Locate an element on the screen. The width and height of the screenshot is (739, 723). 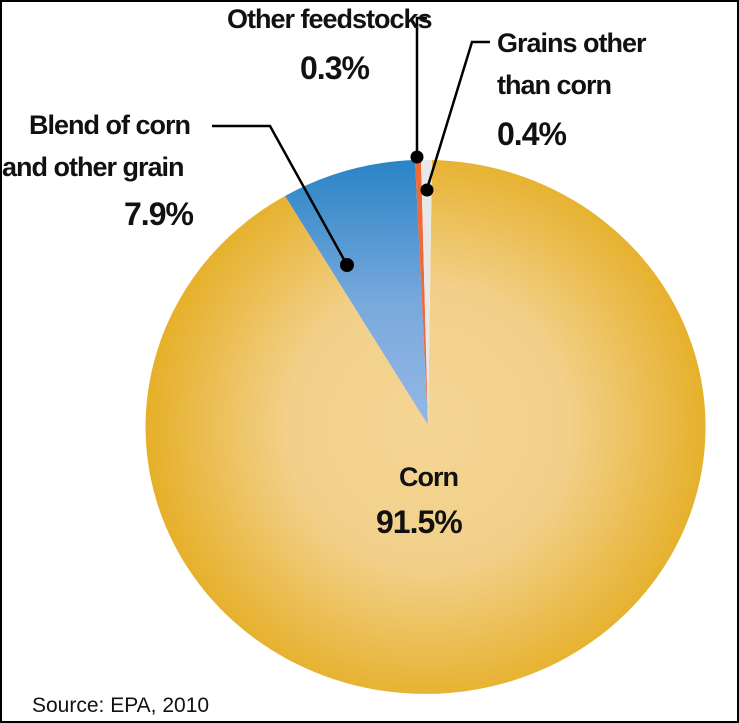
pct-other-feedstocks: 0.3% is located at coordinates (335, 68).